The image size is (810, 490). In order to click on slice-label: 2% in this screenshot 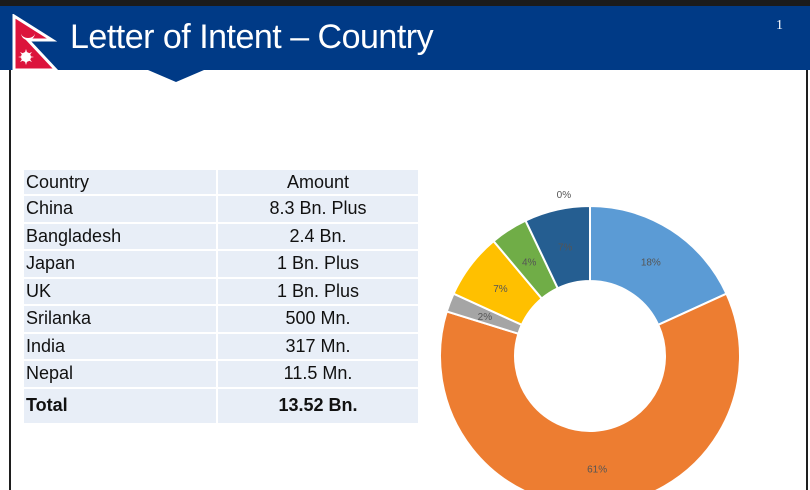, I will do `click(485, 317)`.